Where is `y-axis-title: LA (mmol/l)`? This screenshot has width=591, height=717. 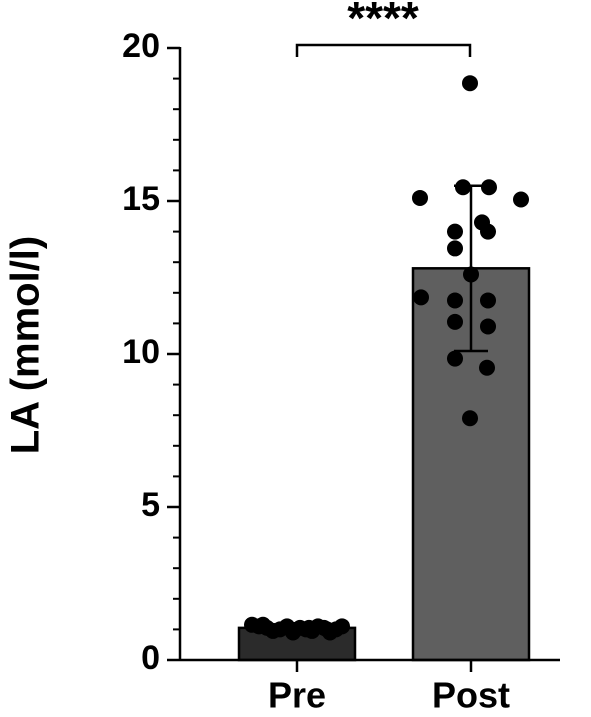
y-axis-title: LA (mmol/l) is located at coordinates (26, 345).